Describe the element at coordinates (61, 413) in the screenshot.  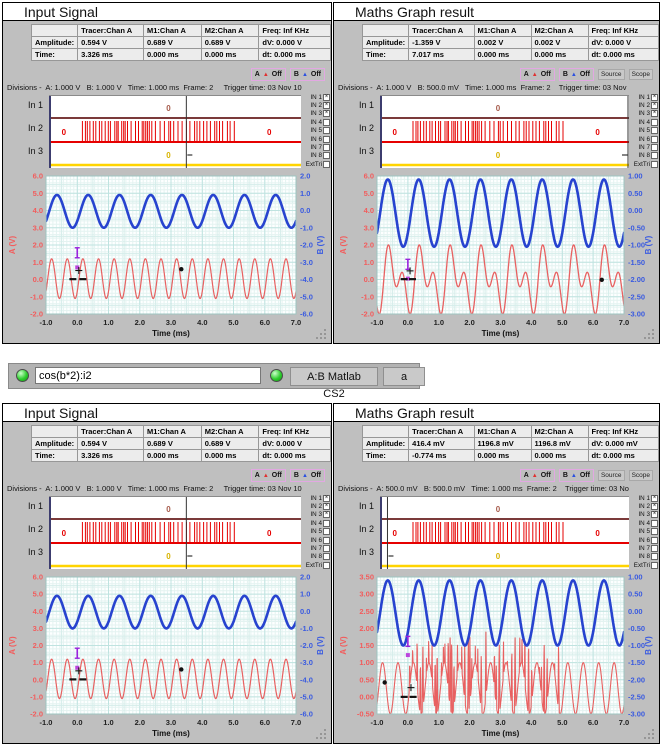
I see `window-title: Input Signal` at that location.